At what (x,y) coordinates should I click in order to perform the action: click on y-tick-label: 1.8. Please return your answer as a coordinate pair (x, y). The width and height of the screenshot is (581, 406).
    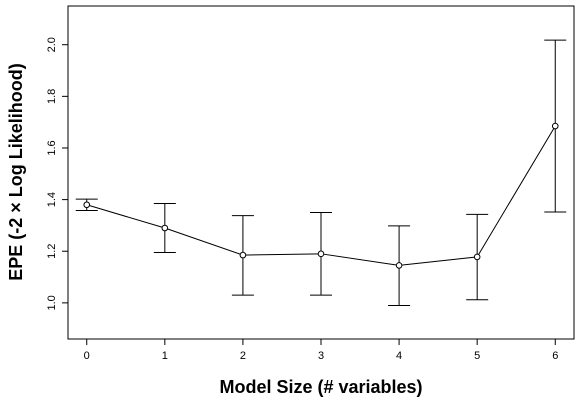
    Looking at the image, I should click on (52, 96).